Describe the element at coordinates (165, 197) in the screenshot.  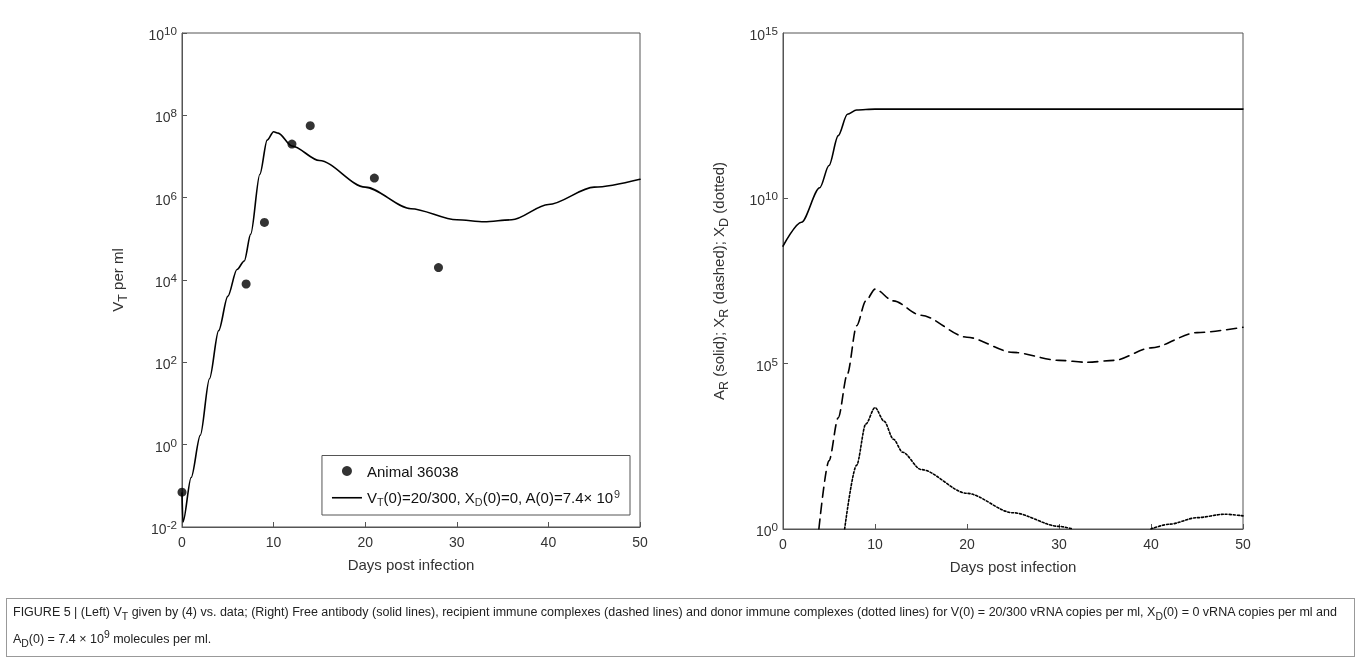
I see `y-tick-label: 10$^{6}$` at that location.